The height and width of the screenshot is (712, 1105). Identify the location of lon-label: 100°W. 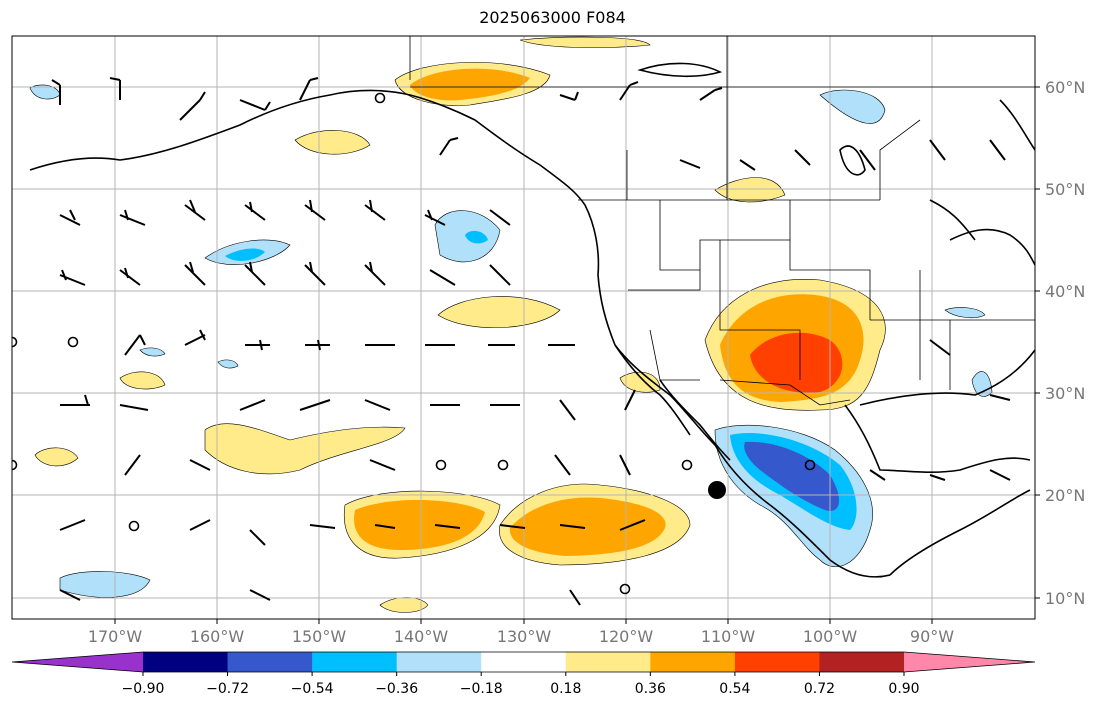
(830, 636).